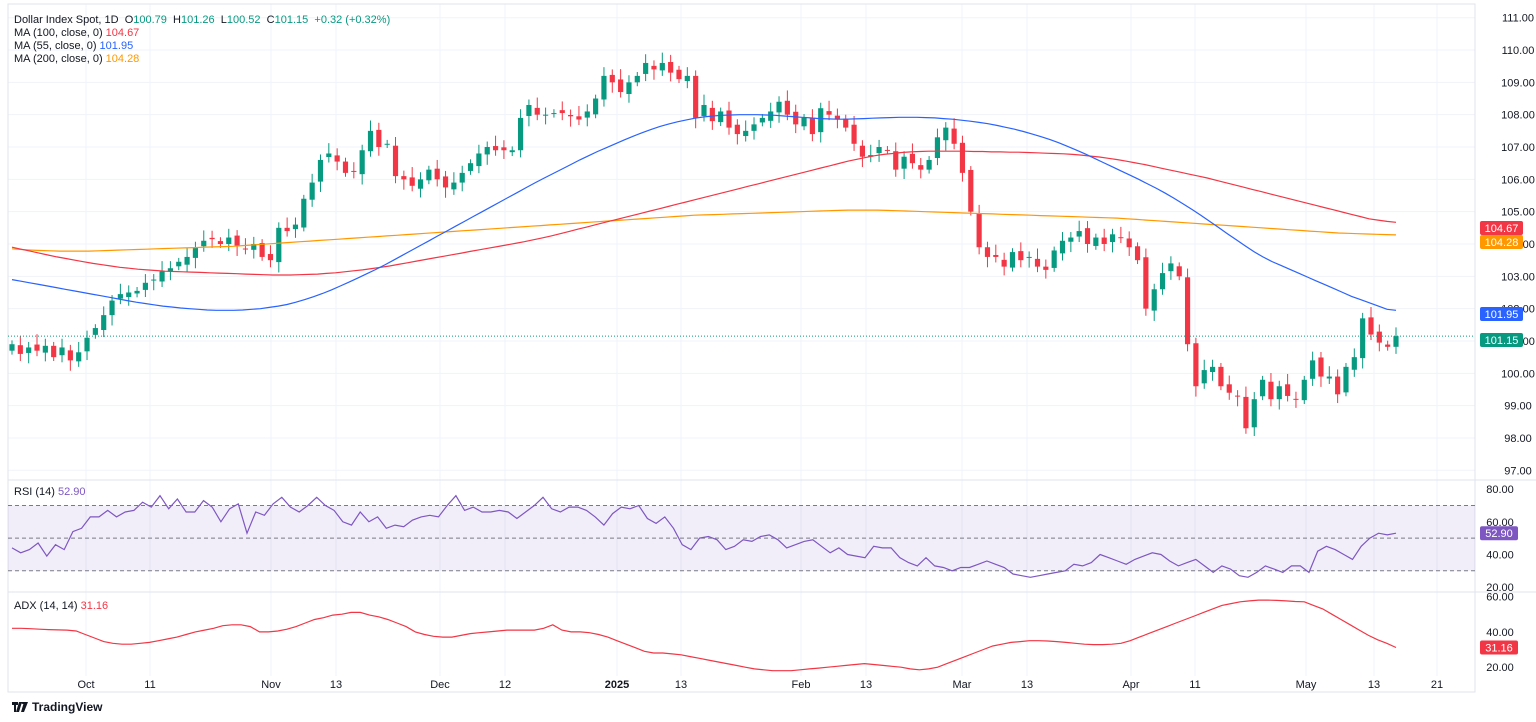 This screenshot has width=1536, height=722. Describe the element at coordinates (50, 492) in the screenshot. I see `rsi-legend: RSI (14) 52.90` at that location.